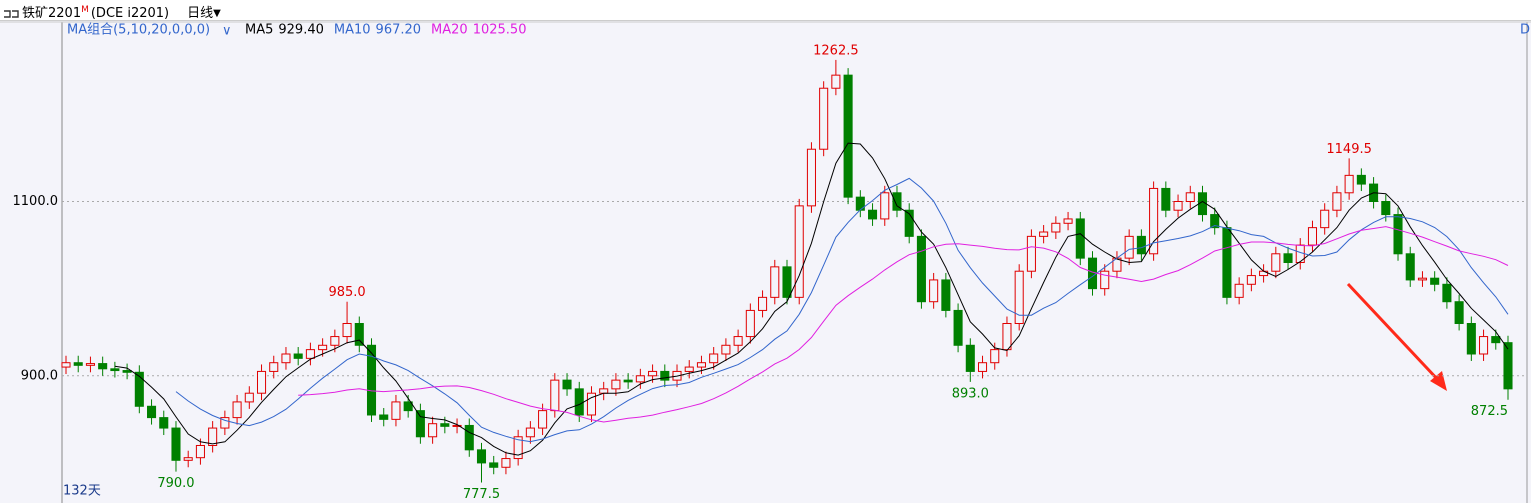  Describe the element at coordinates (11, 14) in the screenshot. I see `link-icon` at that location.